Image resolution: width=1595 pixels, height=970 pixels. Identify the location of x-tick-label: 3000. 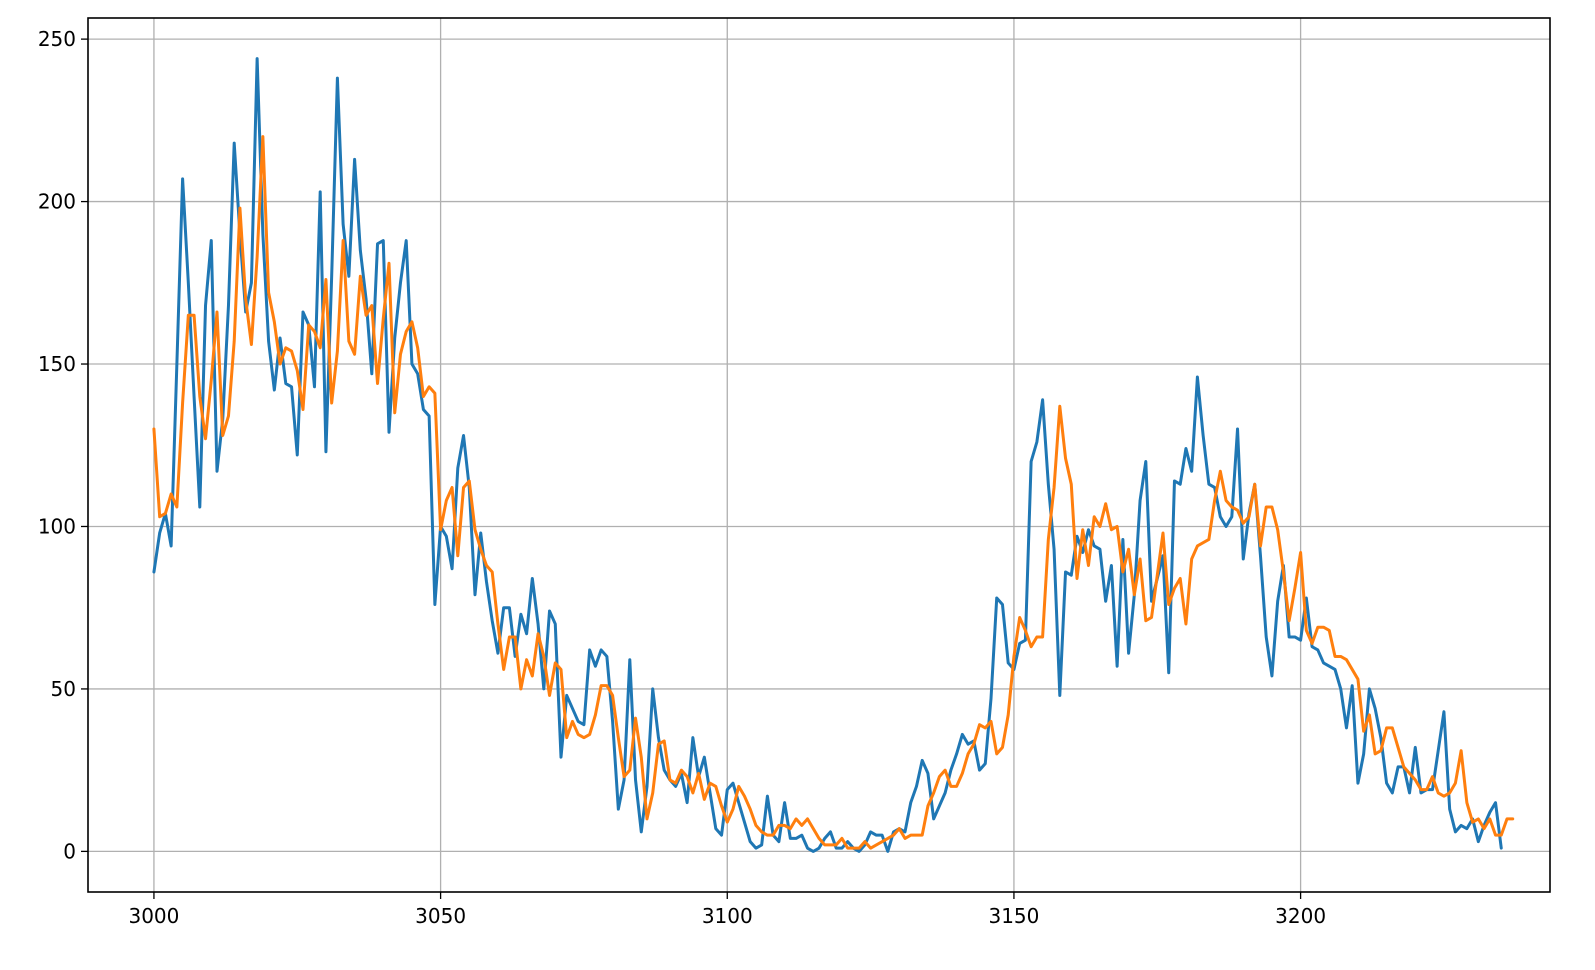
(153, 916).